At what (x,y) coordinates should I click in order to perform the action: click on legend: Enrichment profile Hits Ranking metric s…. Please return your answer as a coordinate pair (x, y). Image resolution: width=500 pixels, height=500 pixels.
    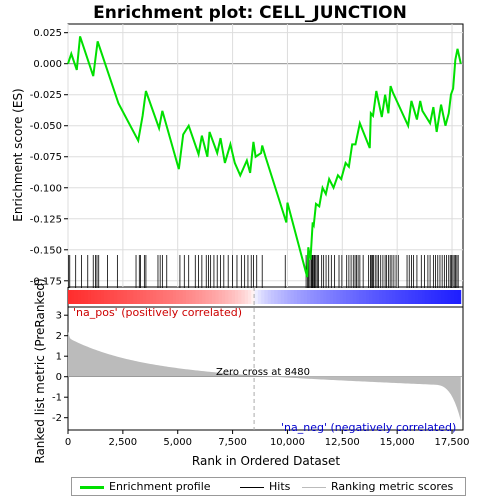
    Looking at the image, I should click on (268, 486).